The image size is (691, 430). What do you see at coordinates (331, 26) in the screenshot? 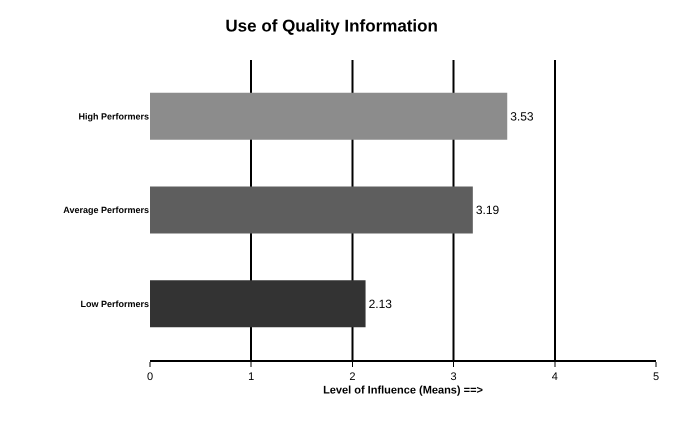
I see `chart-title: Use of Quality Information` at bounding box center [331, 26].